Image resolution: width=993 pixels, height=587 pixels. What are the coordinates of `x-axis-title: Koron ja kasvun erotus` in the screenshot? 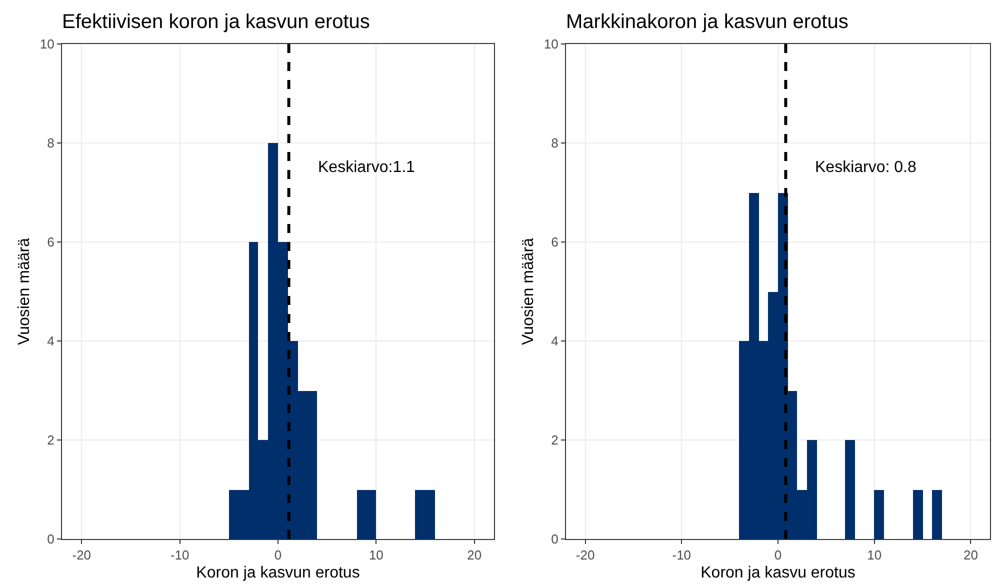 It's located at (278, 573).